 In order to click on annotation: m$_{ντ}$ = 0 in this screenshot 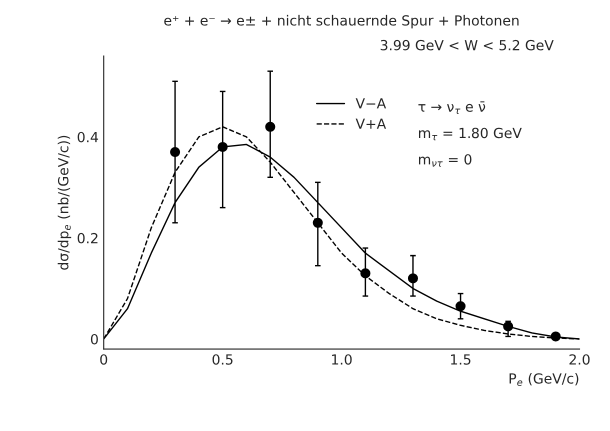, I will do `click(445, 160)`.